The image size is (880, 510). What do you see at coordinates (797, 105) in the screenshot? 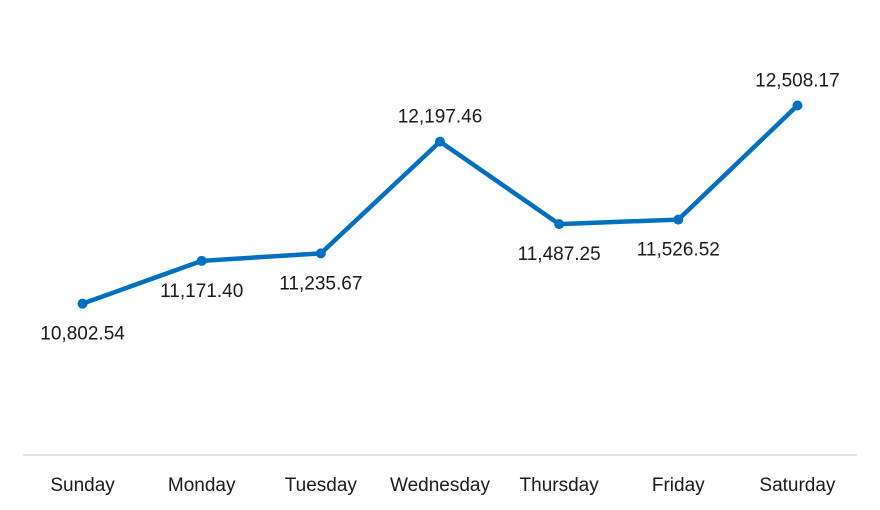
I see `data-point-saturday` at bounding box center [797, 105].